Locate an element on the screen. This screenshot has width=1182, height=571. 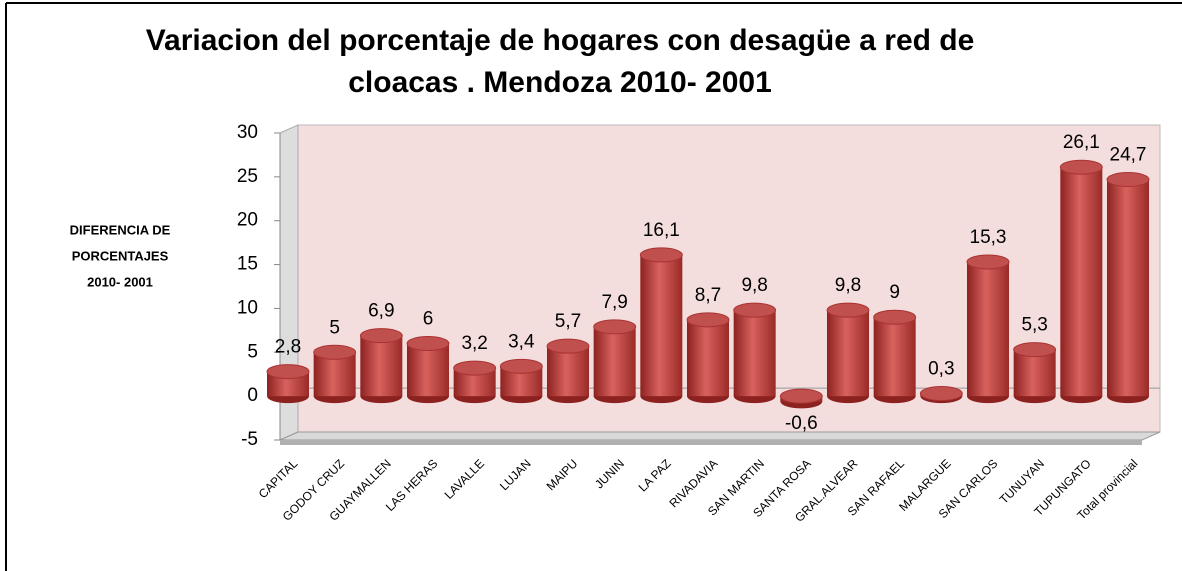
x-tick-label: CAPITAL is located at coordinates (278, 478).